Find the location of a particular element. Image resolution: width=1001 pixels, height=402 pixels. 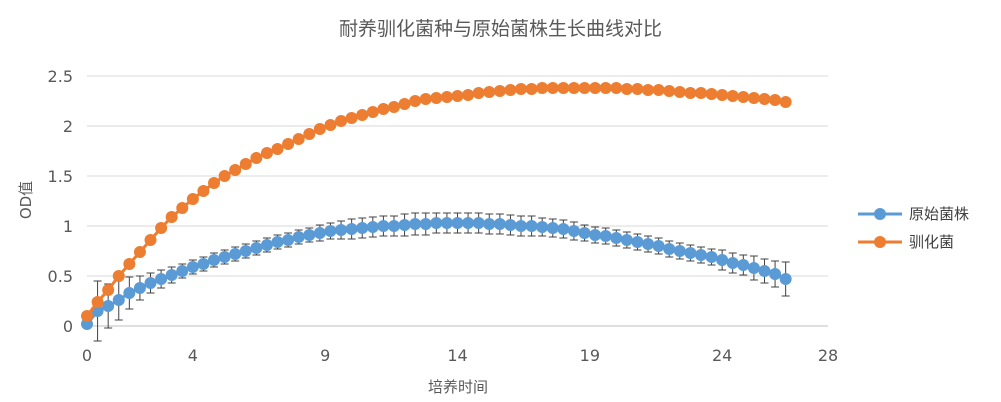

y-axis-label: OD值 is located at coordinates (26, 200).